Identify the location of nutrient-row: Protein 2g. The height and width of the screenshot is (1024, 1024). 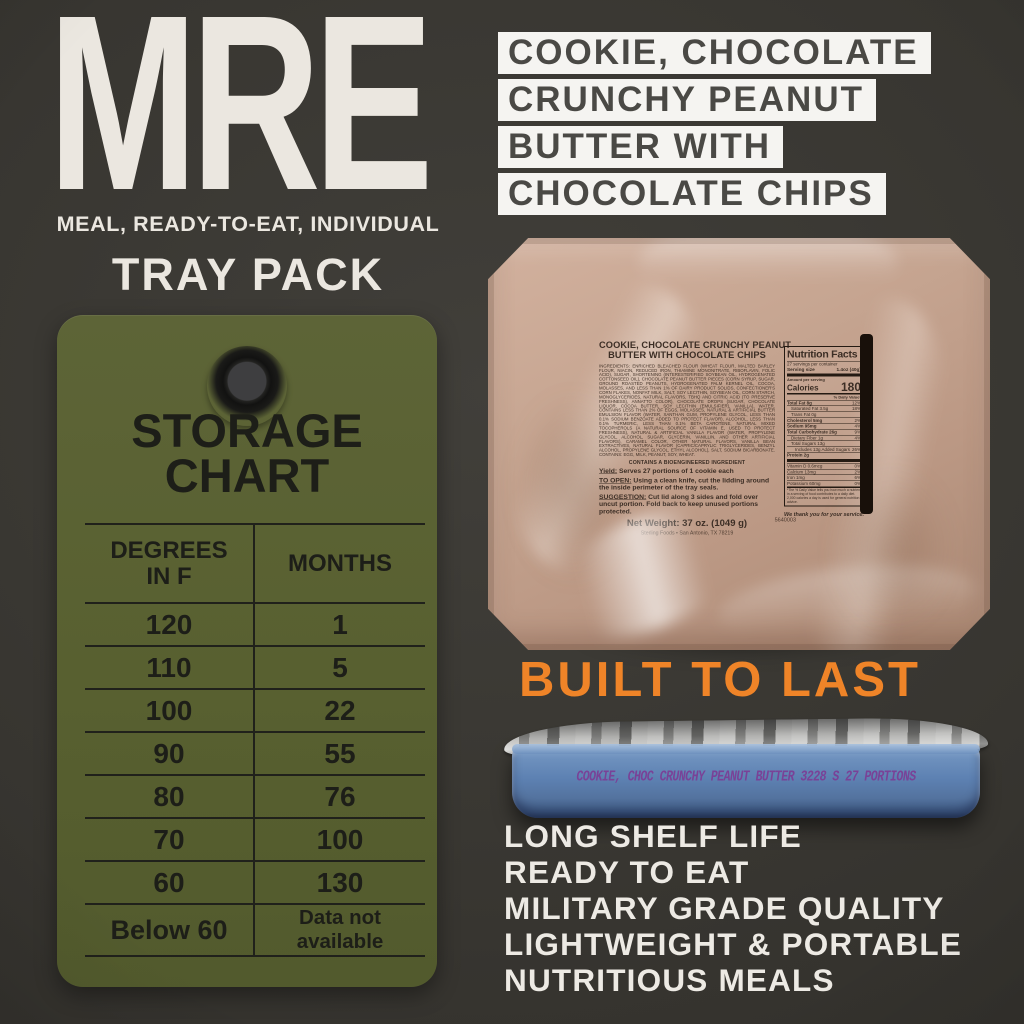
(824, 455).